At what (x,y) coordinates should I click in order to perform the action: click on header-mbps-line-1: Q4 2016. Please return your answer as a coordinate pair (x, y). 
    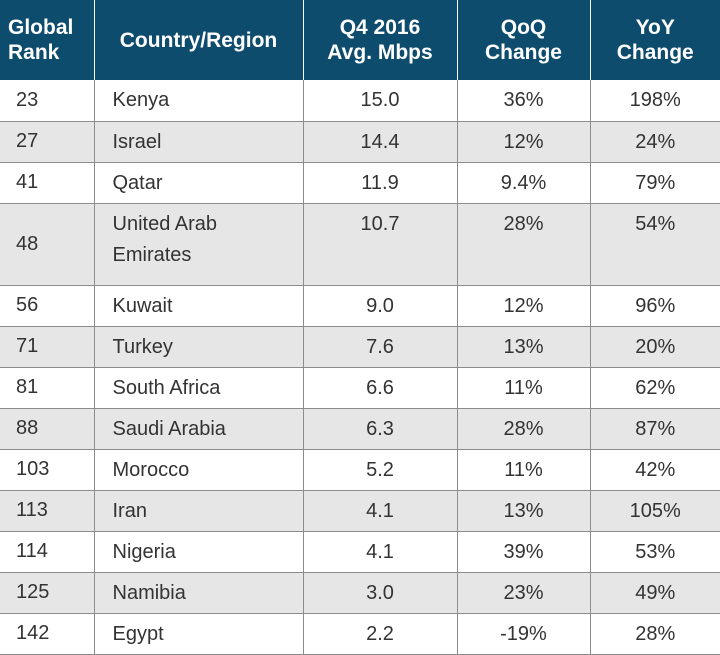
    Looking at the image, I should click on (380, 27).